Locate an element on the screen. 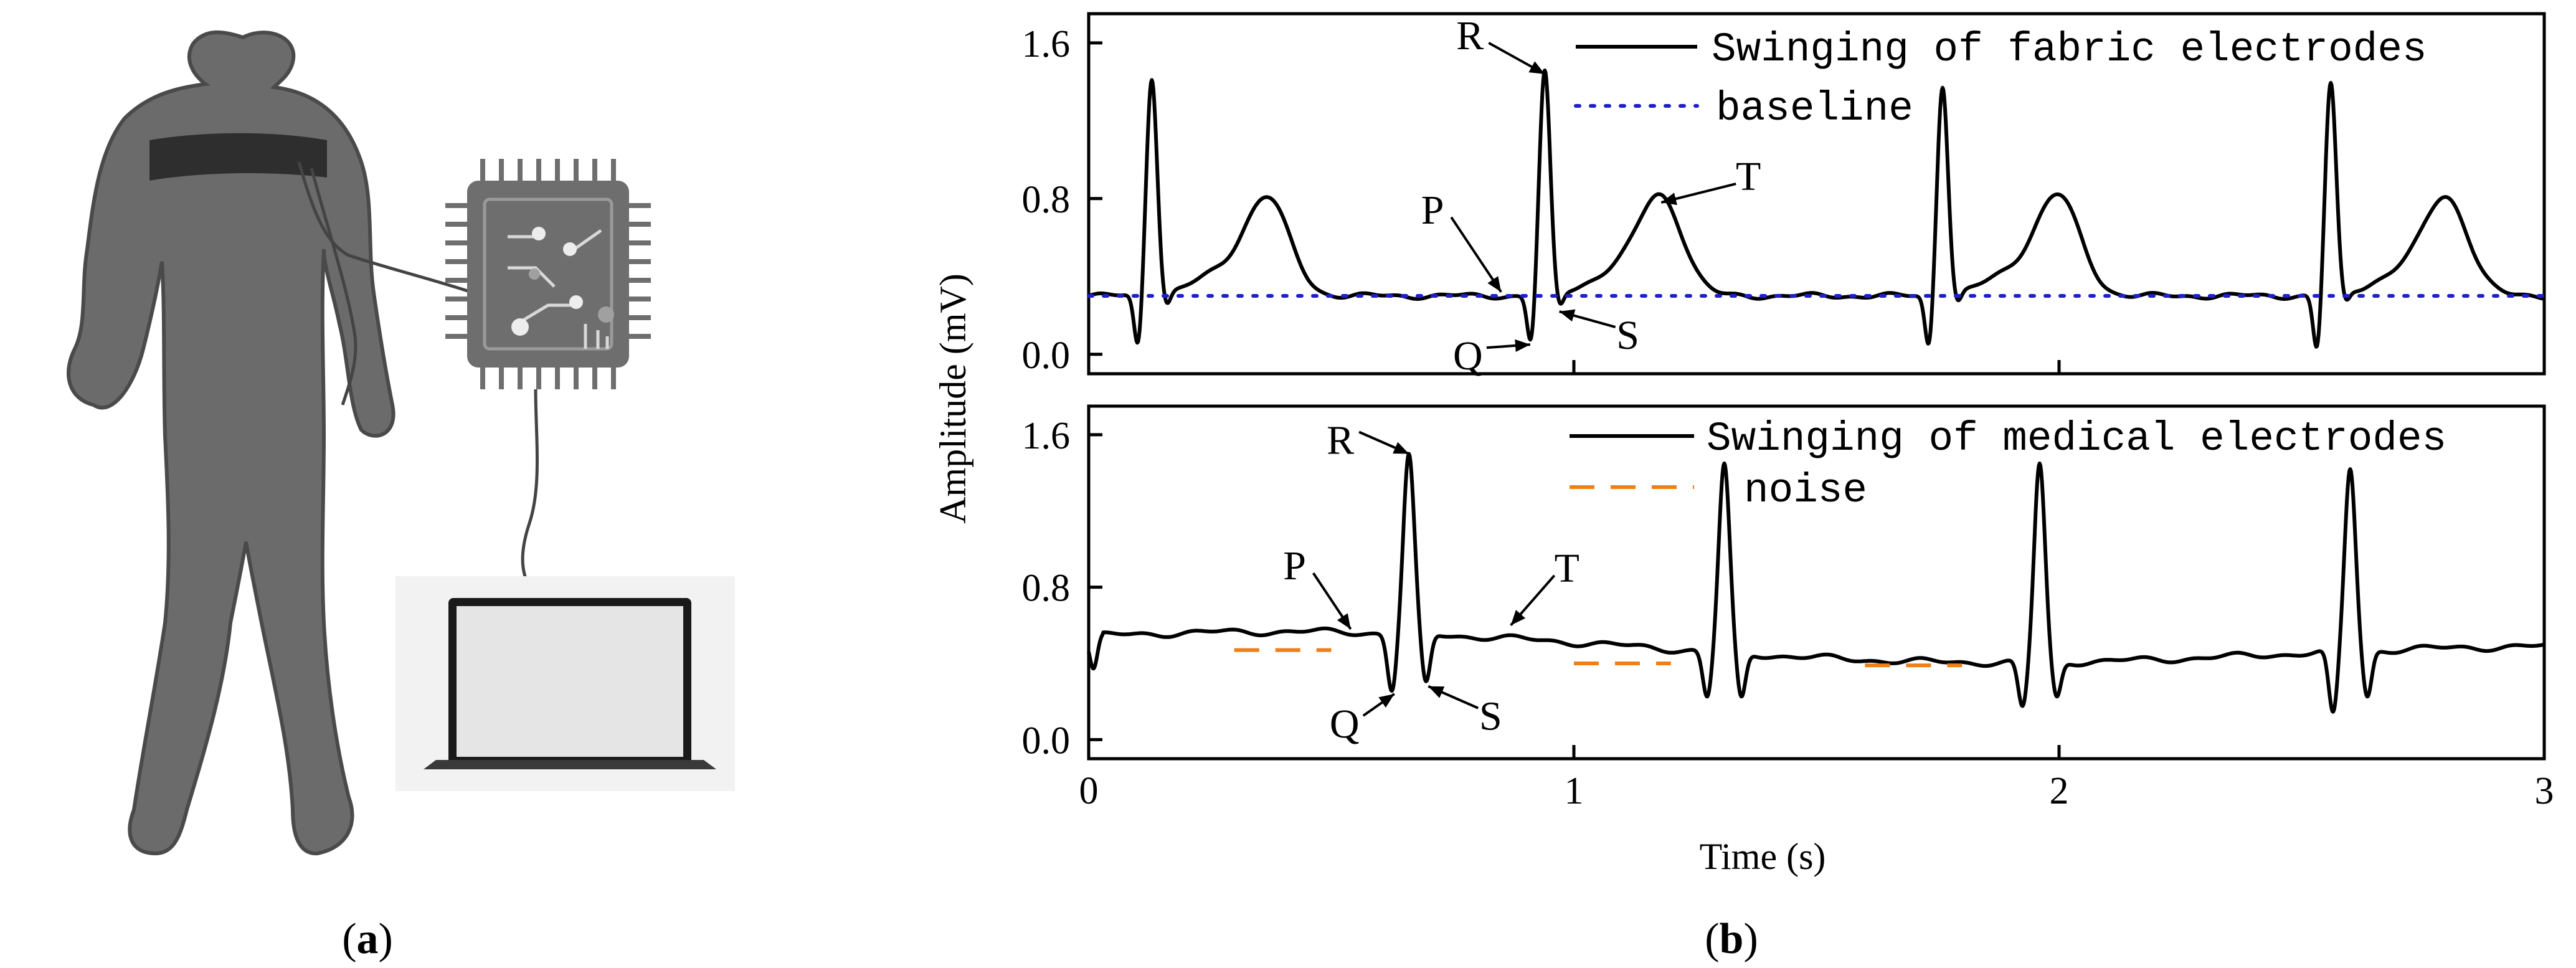 The height and width of the screenshot is (968, 2576). annotation-arrow is located at coordinates (1476, 254).